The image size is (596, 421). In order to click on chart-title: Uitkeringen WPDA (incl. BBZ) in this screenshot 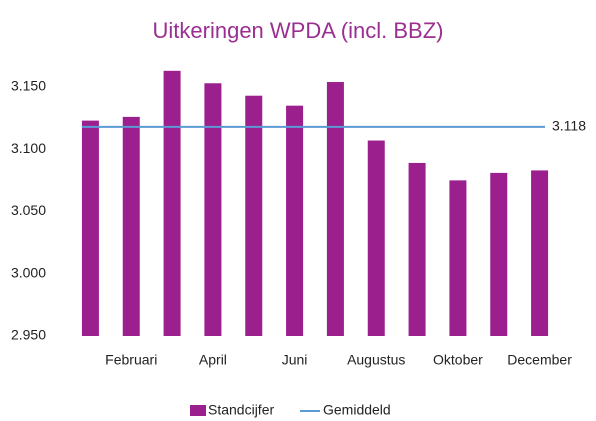, I will do `click(298, 30)`.